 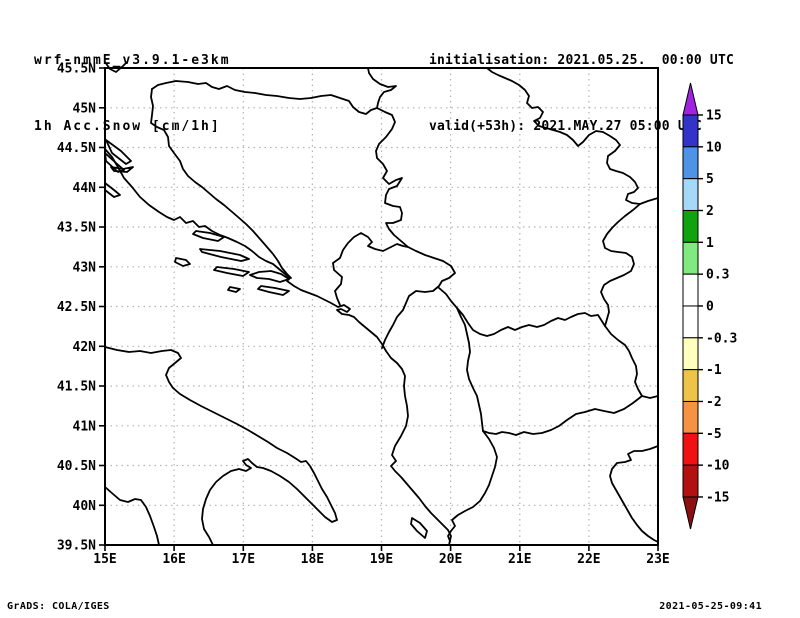 I want to click on coast-italy-calabria, so click(x=132, y=516).